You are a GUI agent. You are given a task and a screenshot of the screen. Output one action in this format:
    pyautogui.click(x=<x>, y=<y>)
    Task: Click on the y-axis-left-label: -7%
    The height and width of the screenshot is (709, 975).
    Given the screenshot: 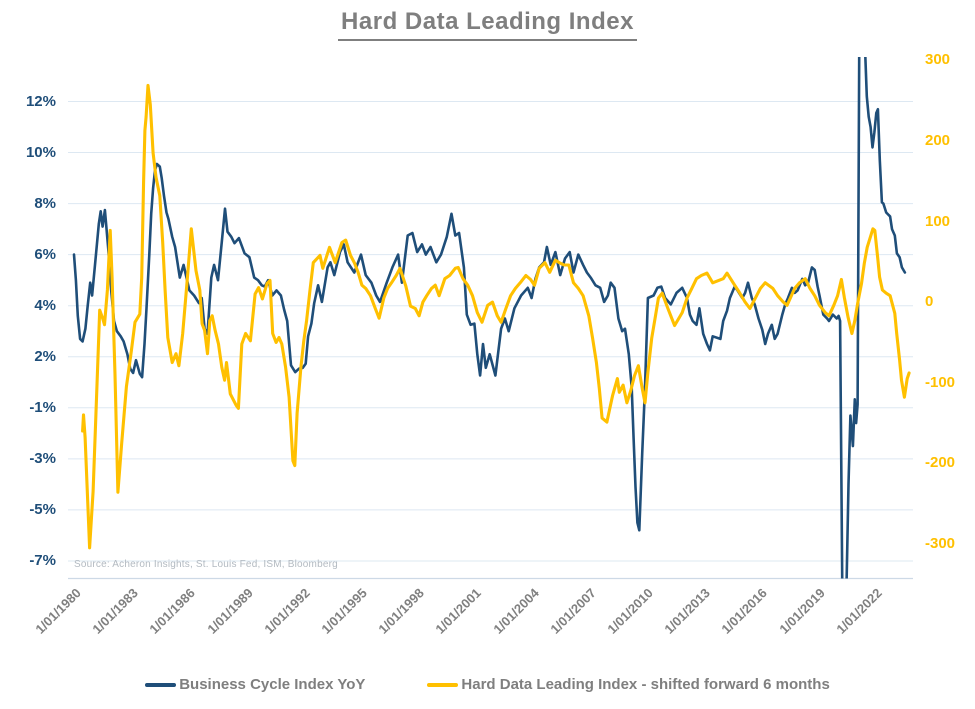 What is the action you would take?
    pyautogui.click(x=42, y=560)
    